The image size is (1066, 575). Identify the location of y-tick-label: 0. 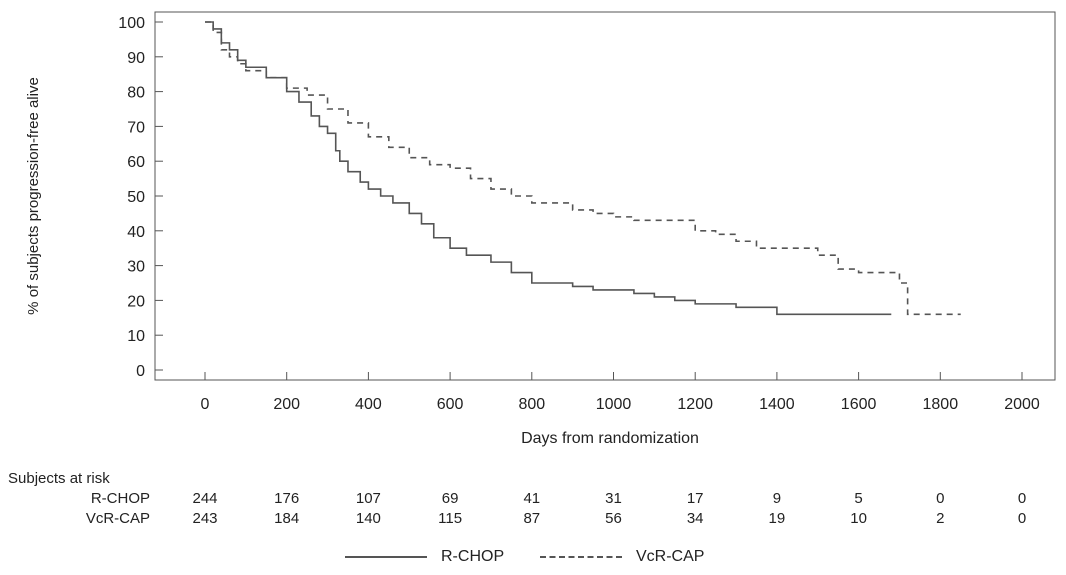
(140, 371).